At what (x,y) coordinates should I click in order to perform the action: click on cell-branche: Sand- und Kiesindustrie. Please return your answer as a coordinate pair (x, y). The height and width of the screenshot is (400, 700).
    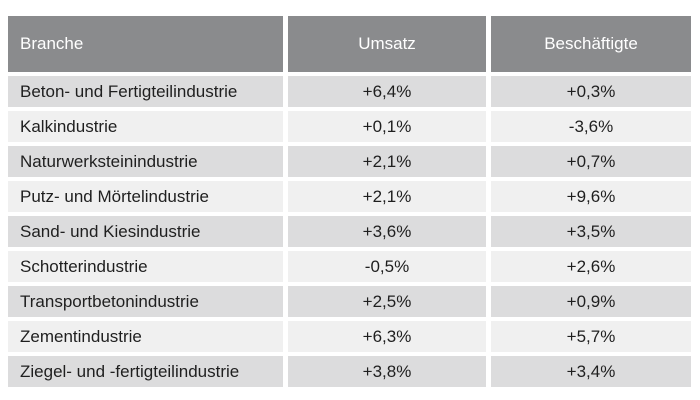
    Looking at the image, I should click on (145, 231).